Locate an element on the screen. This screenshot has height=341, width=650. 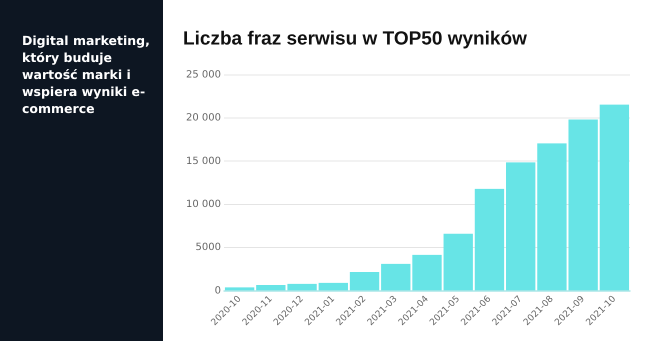
y-tick-label: 25 000 is located at coordinates (203, 74).